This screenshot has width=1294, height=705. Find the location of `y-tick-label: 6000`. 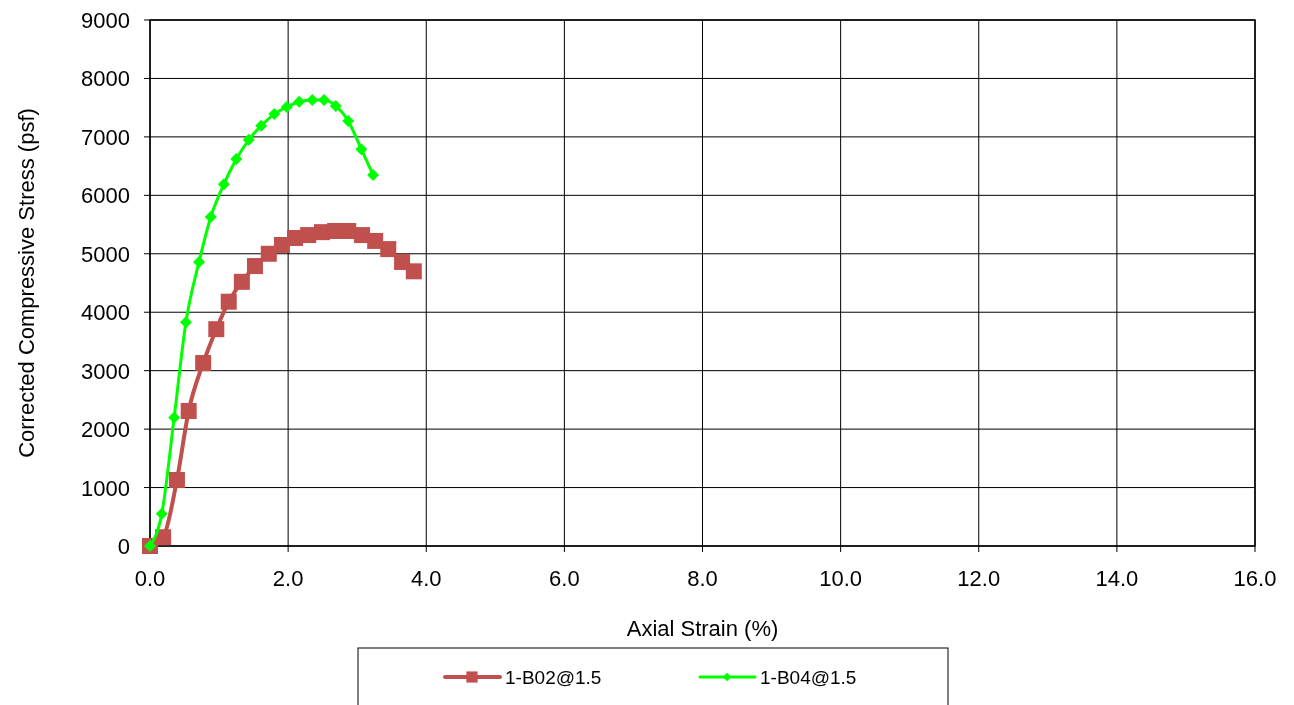

y-tick-label: 6000 is located at coordinates (105, 196).